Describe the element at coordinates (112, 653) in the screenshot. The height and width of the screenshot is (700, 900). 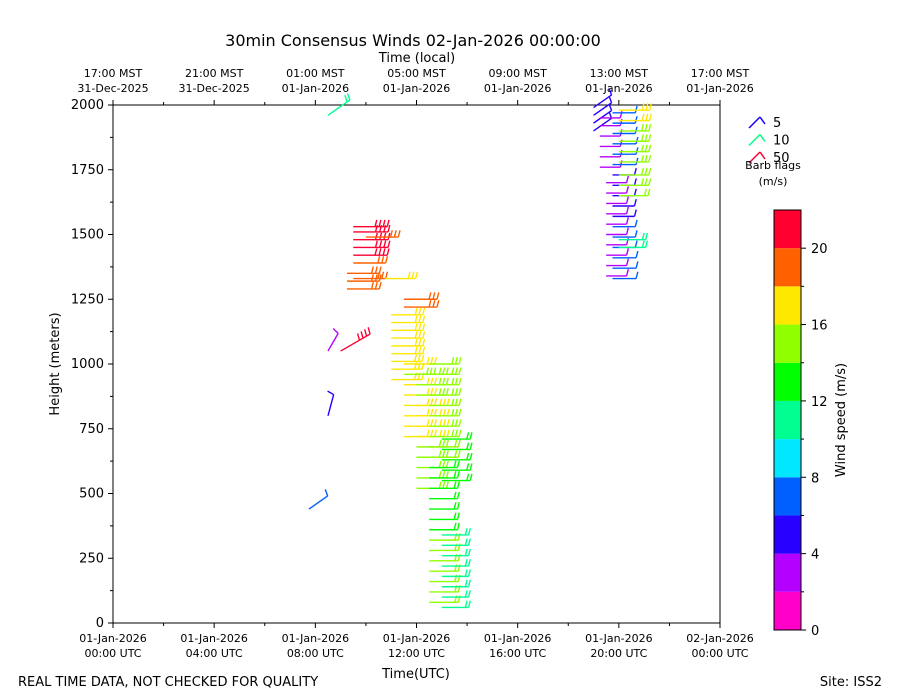
I see `x-tick-label-time: 00:00 UTC` at that location.